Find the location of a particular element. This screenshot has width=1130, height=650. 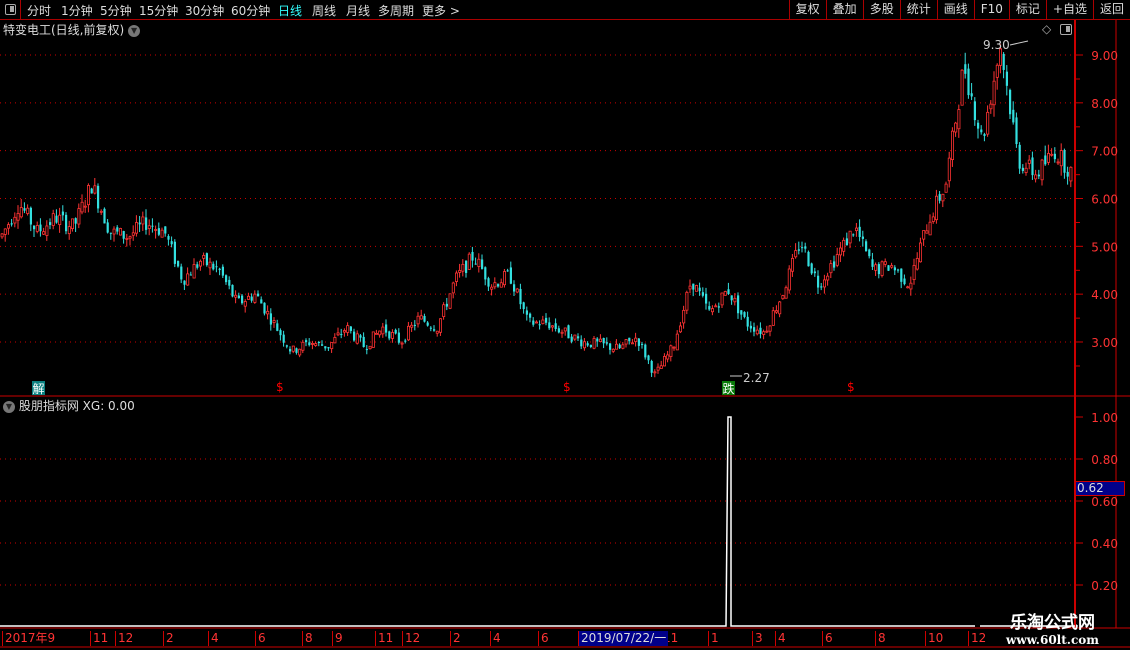

signal-marker: $ is located at coordinates (851, 387).